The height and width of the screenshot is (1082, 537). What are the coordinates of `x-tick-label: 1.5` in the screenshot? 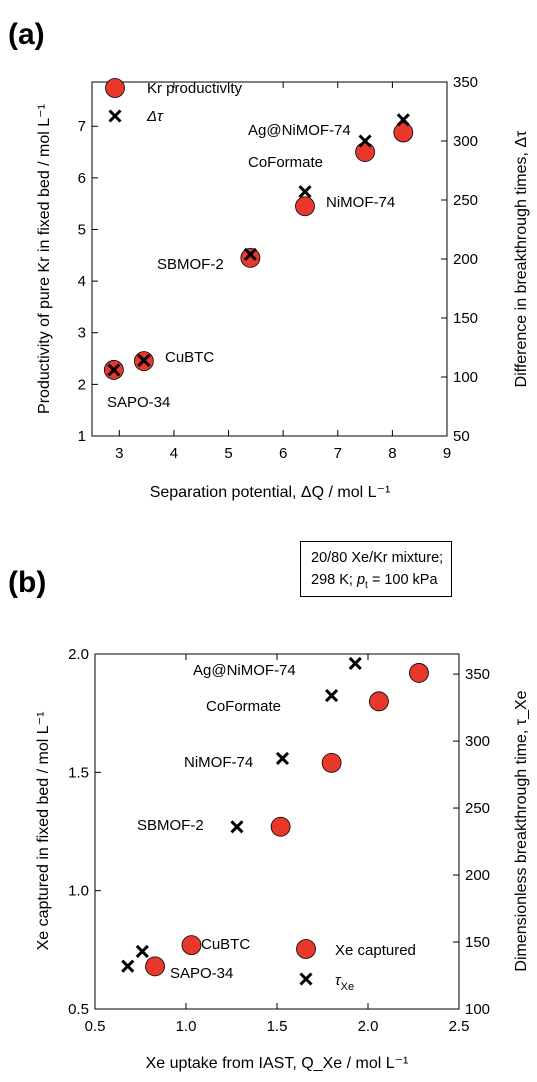 It's located at (277, 1026).